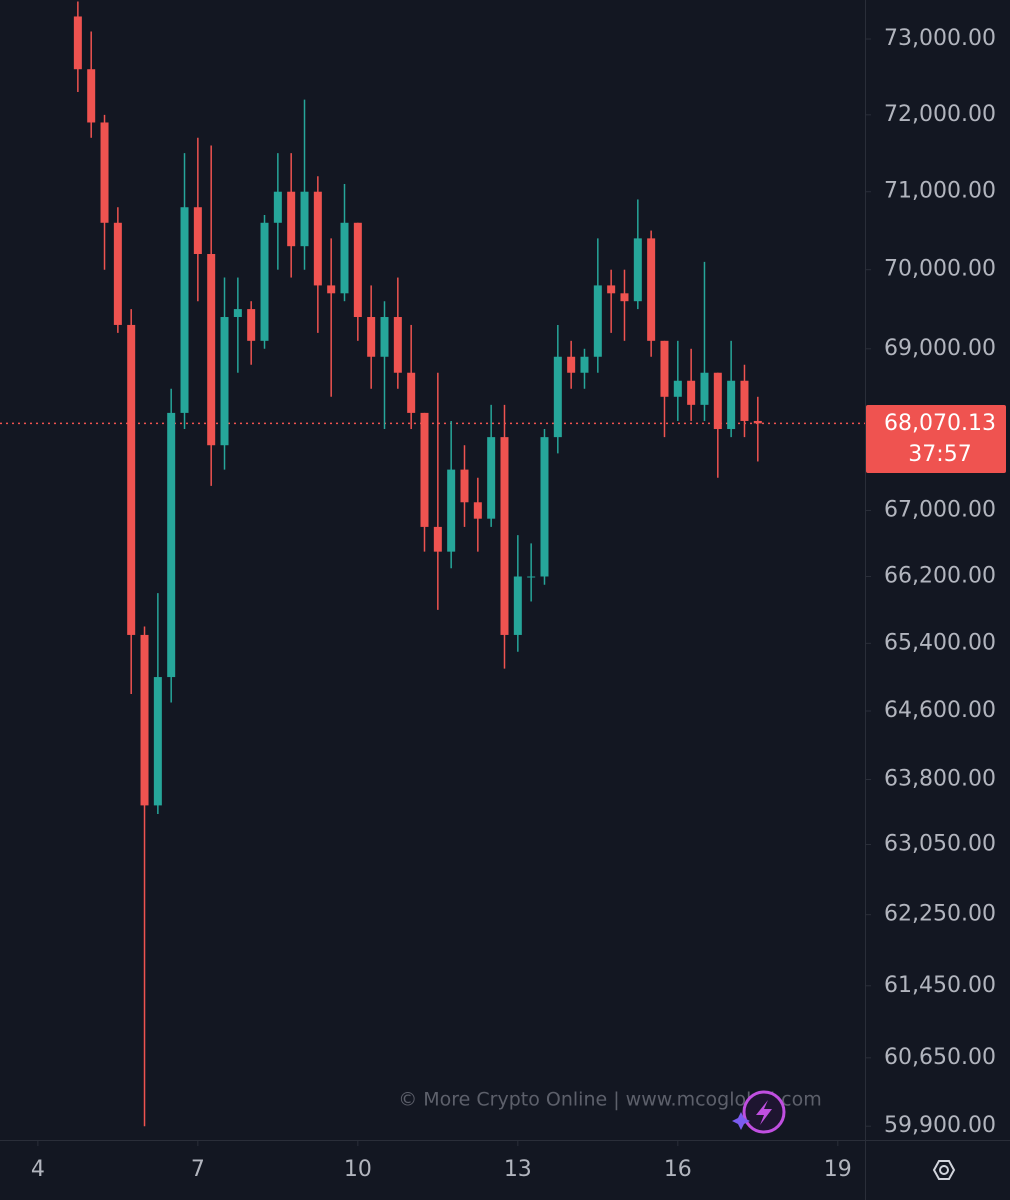 The image size is (1010, 1200). I want to click on x-tick-label: 7, so click(198, 1169).